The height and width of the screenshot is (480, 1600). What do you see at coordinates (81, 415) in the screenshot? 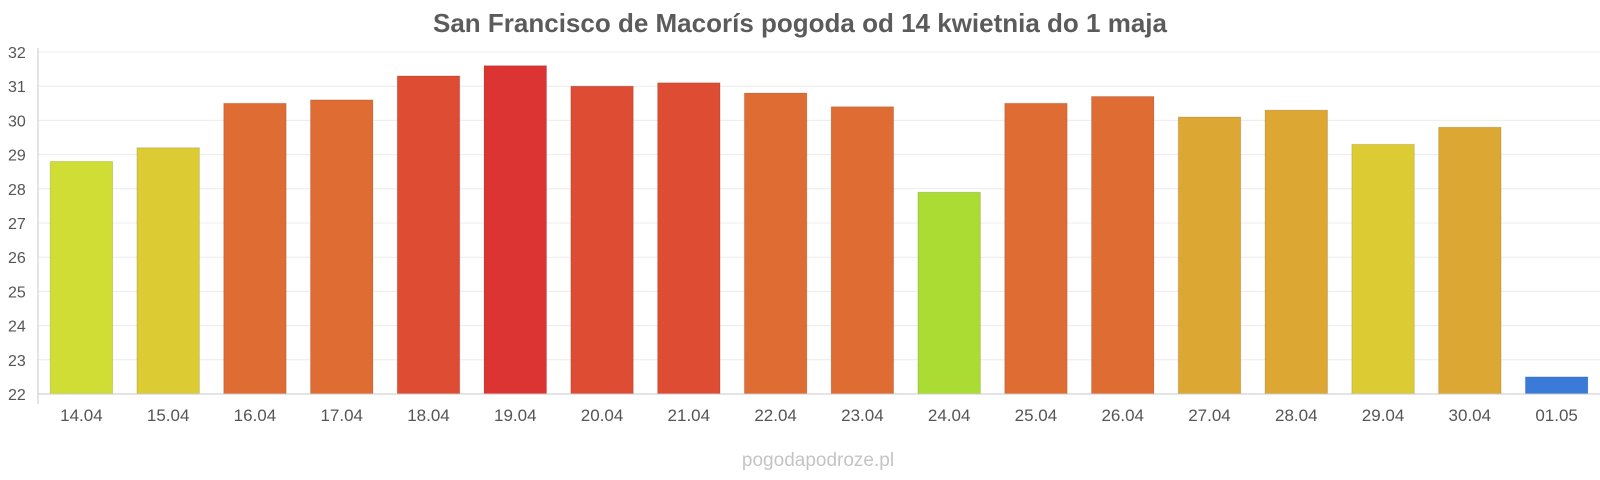
I see `x-tick-label: 14.04` at bounding box center [81, 415].